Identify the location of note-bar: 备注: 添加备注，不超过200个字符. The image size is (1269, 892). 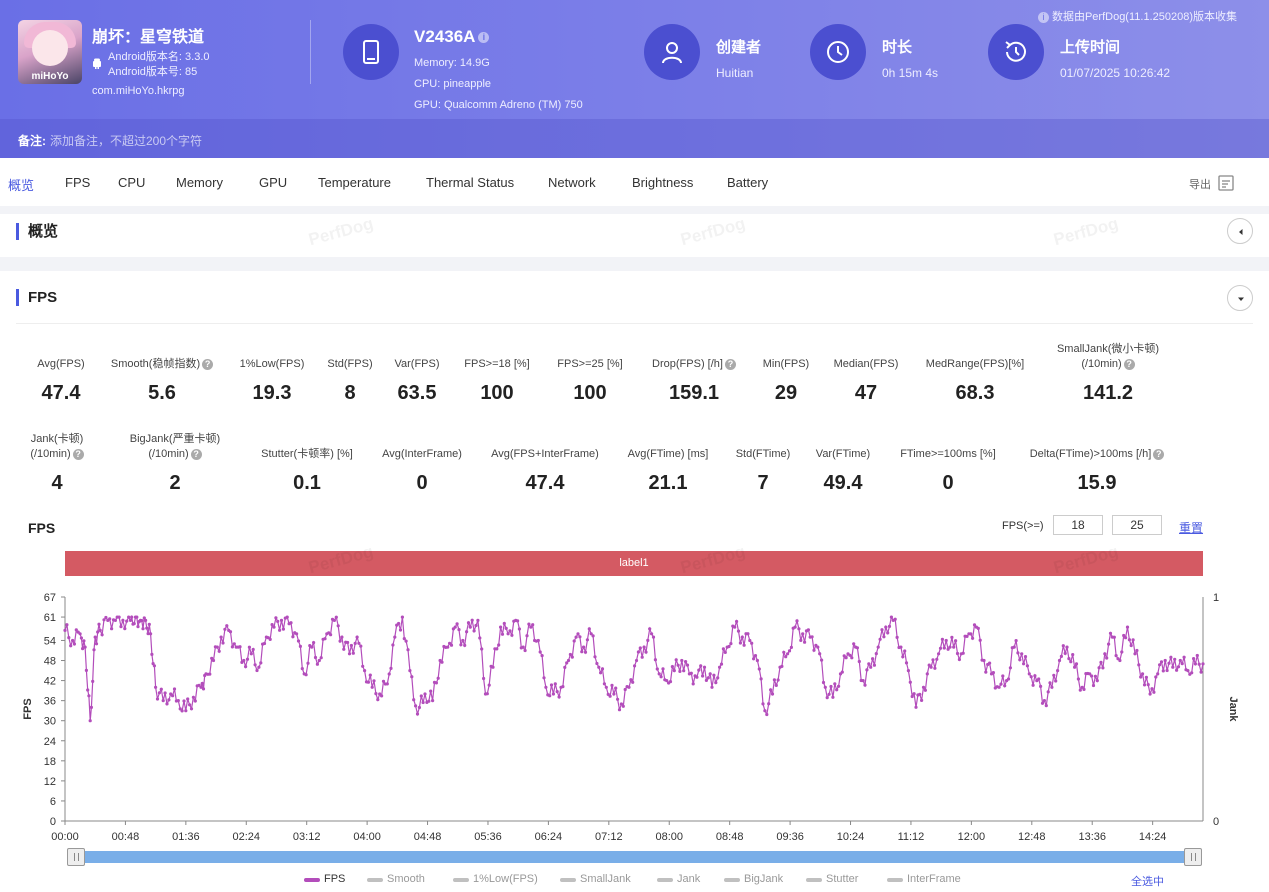
(634, 138).